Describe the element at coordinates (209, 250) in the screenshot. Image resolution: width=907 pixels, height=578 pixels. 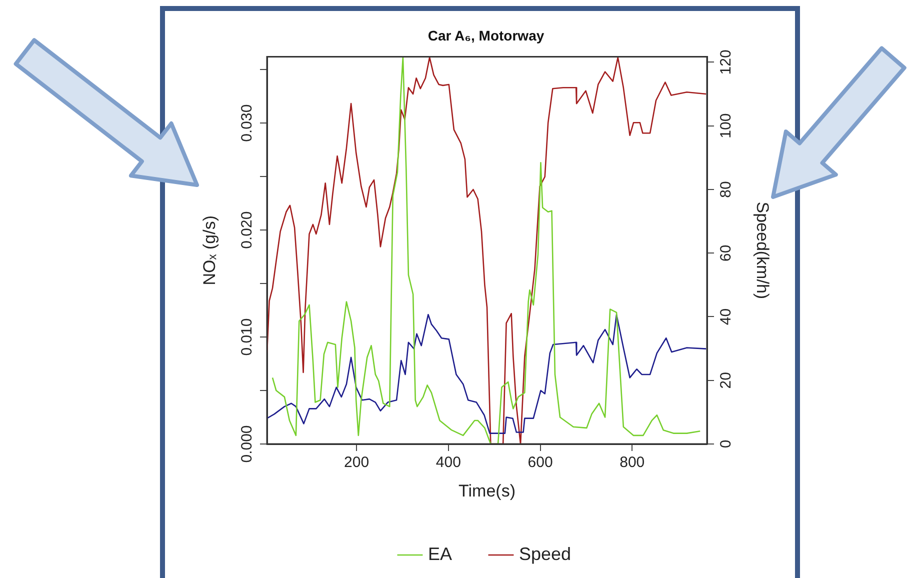
I see `y-axis-title: NOₓ (g/s)` at that location.